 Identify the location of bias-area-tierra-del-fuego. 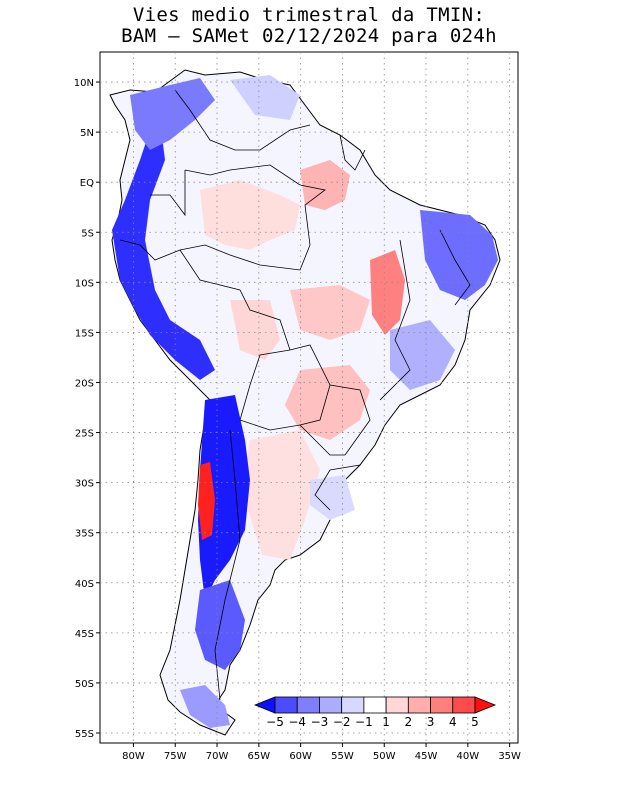
(205, 706).